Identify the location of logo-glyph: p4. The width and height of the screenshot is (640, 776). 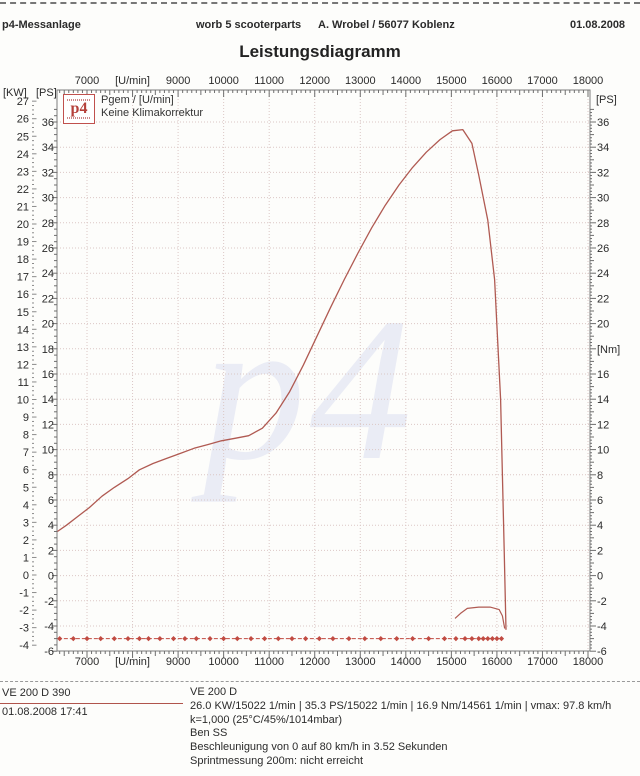
(79, 108).